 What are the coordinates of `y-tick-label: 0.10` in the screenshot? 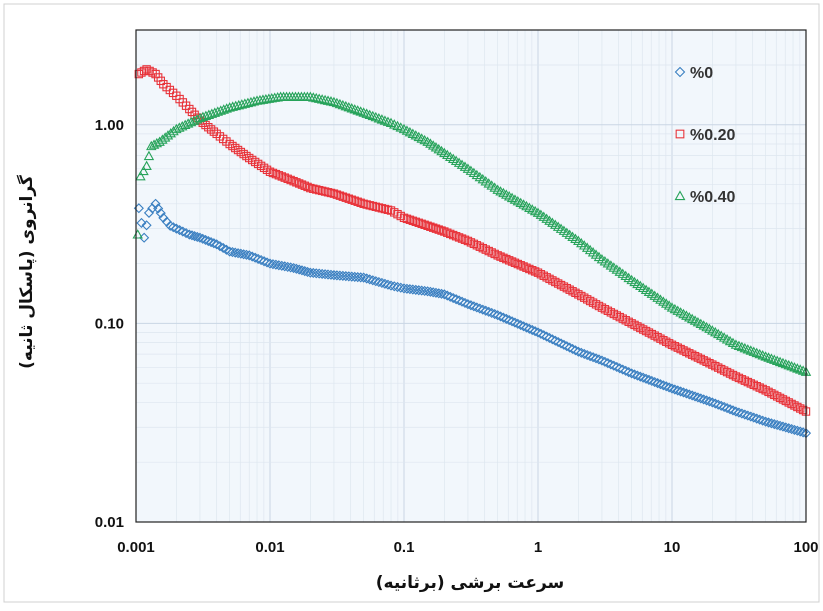 It's located at (109, 323).